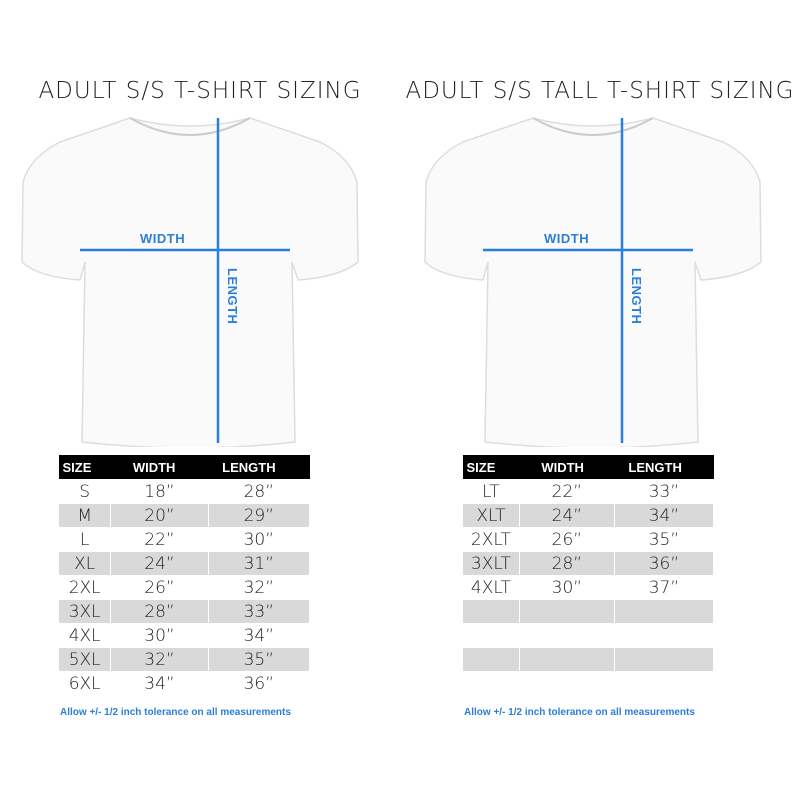 The image size is (800, 800). Describe the element at coordinates (600, 91) in the screenshot. I see `panel-title: ADULT S/S TALL T-SHIRT SIZING` at that location.